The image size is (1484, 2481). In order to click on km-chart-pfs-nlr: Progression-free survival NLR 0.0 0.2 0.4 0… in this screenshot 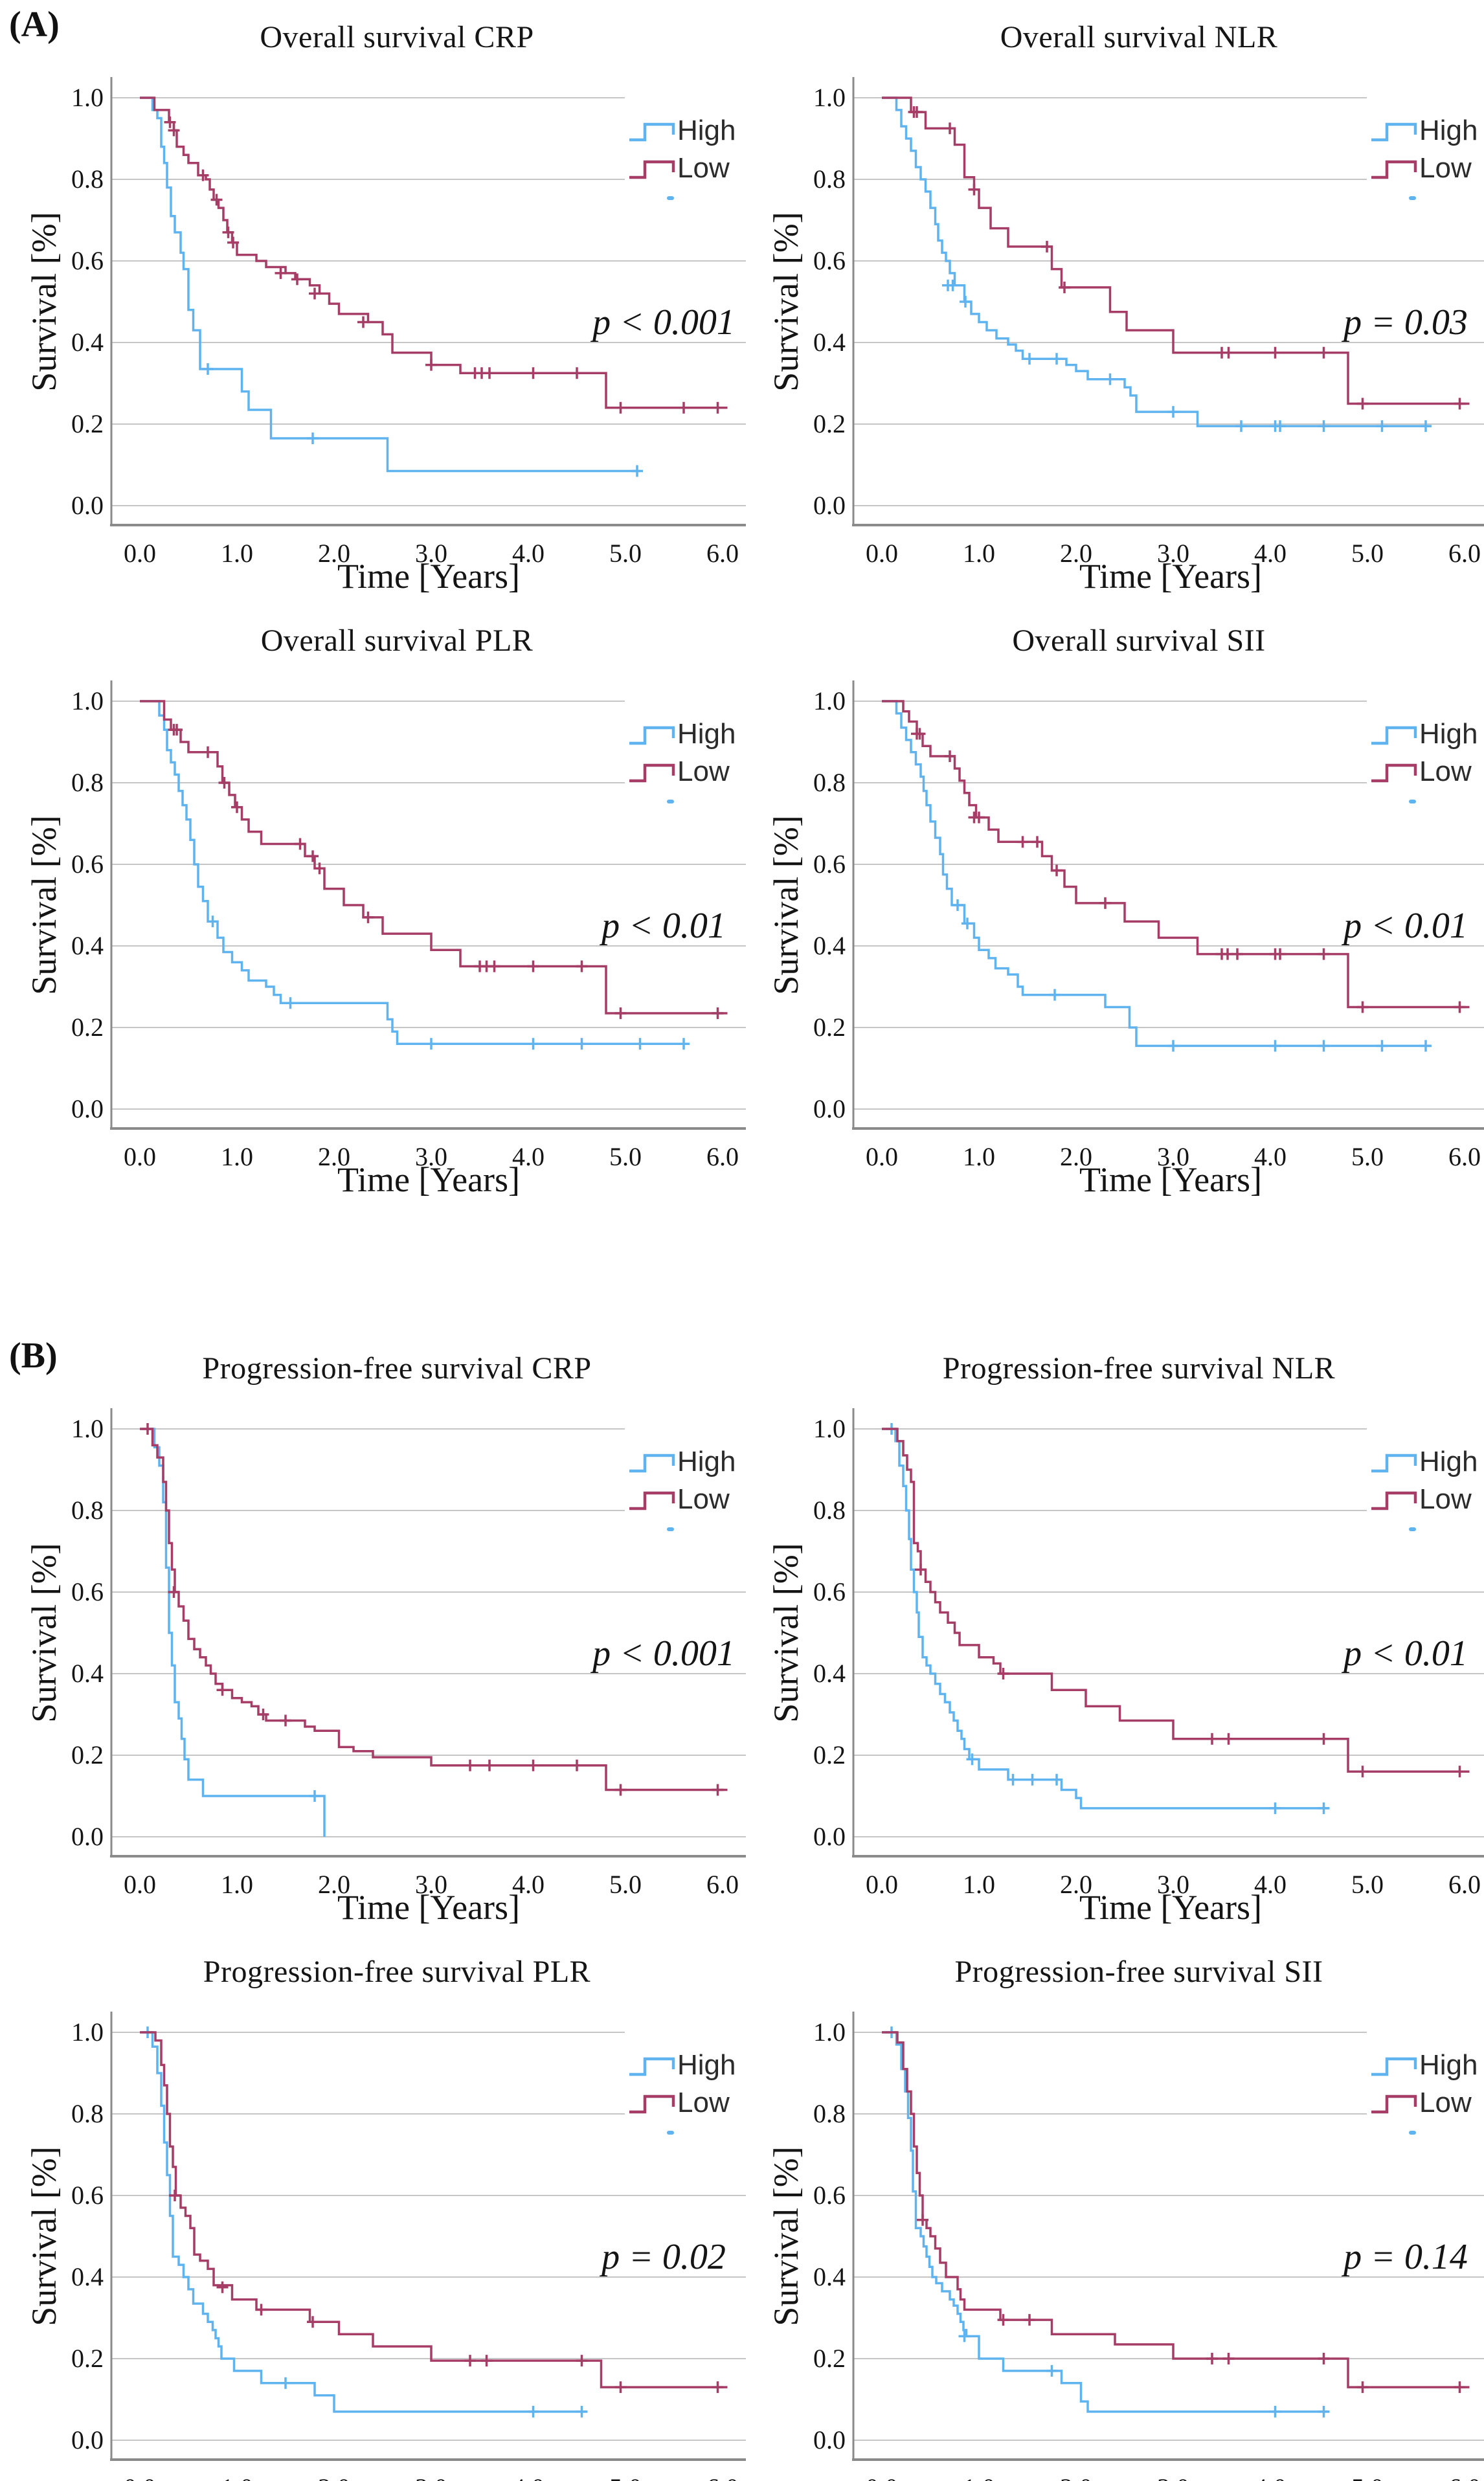, I will do `click(1126, 1633)`.